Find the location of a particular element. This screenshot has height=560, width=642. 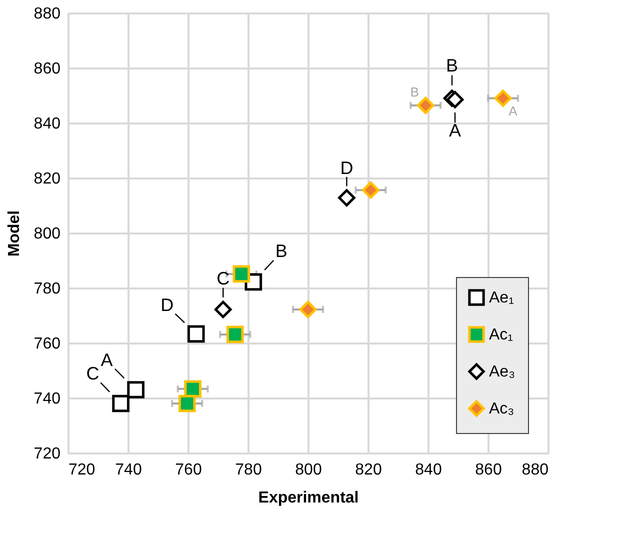

x-tick-label: 880 is located at coordinates (535, 470).